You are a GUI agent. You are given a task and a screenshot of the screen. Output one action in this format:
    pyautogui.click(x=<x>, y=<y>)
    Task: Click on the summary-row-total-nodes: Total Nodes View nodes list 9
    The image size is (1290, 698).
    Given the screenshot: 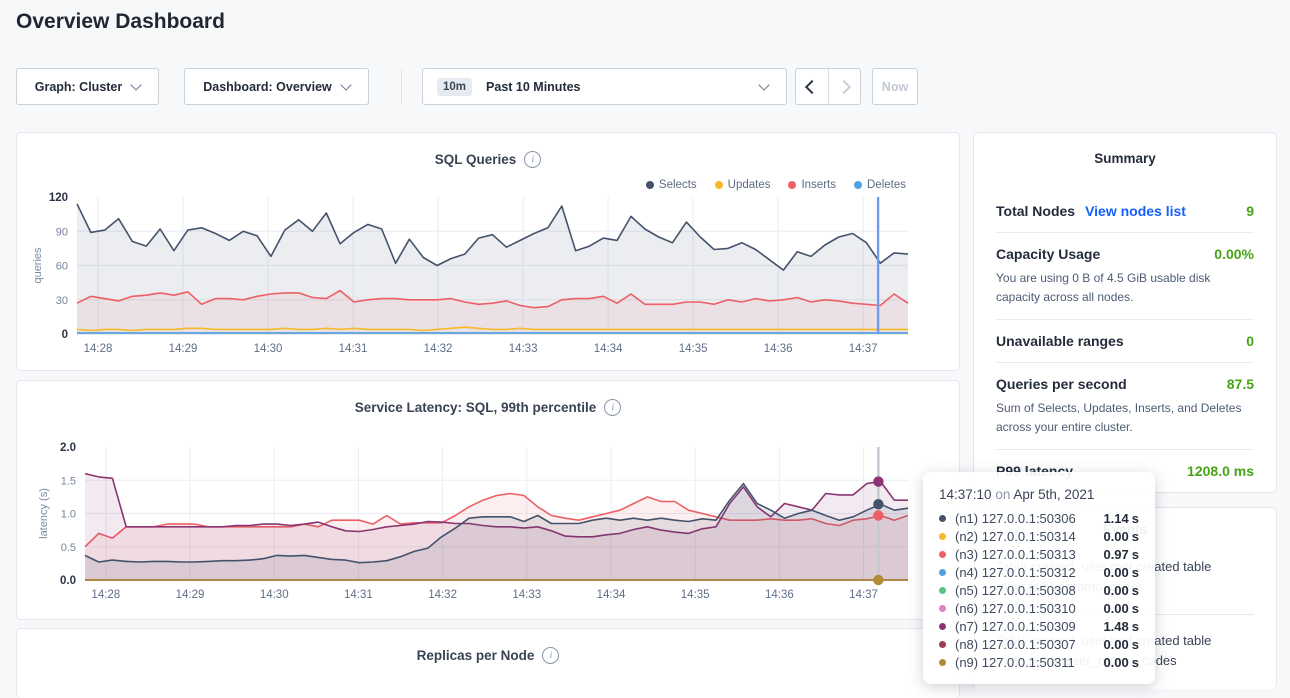 What is the action you would take?
    pyautogui.click(x=1125, y=211)
    